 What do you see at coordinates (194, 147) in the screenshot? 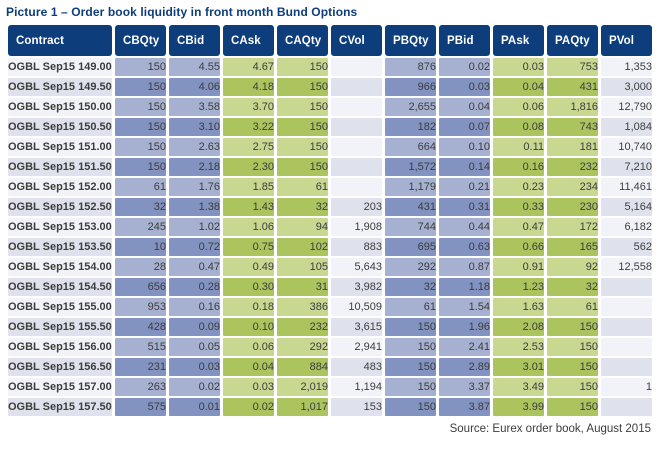
I see `cell-cbid: 2.63` at bounding box center [194, 147].